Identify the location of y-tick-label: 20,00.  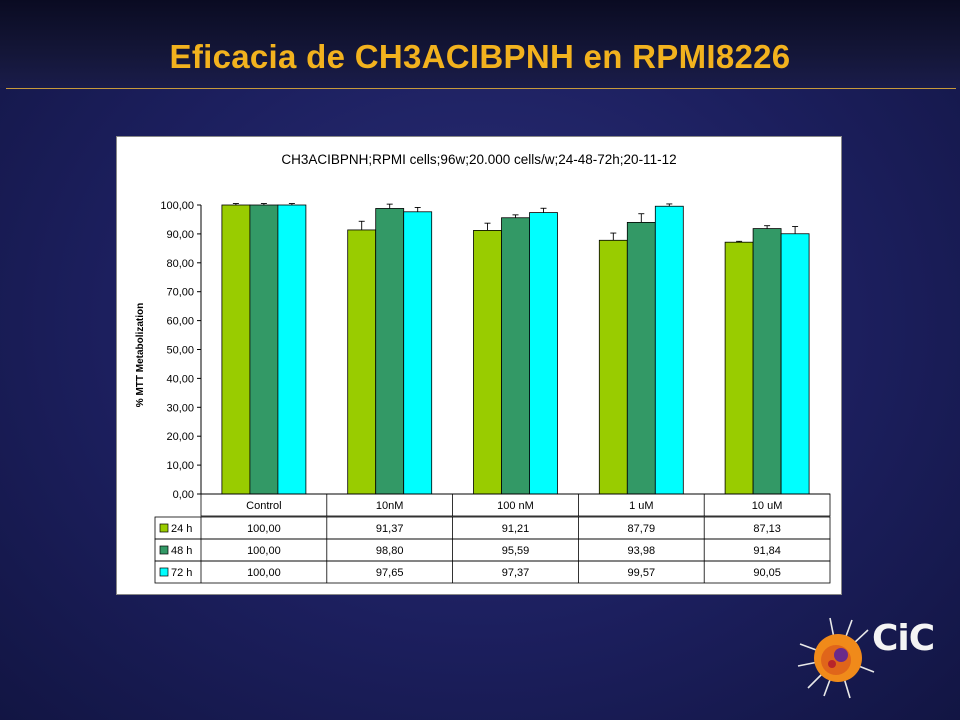
(180, 437).